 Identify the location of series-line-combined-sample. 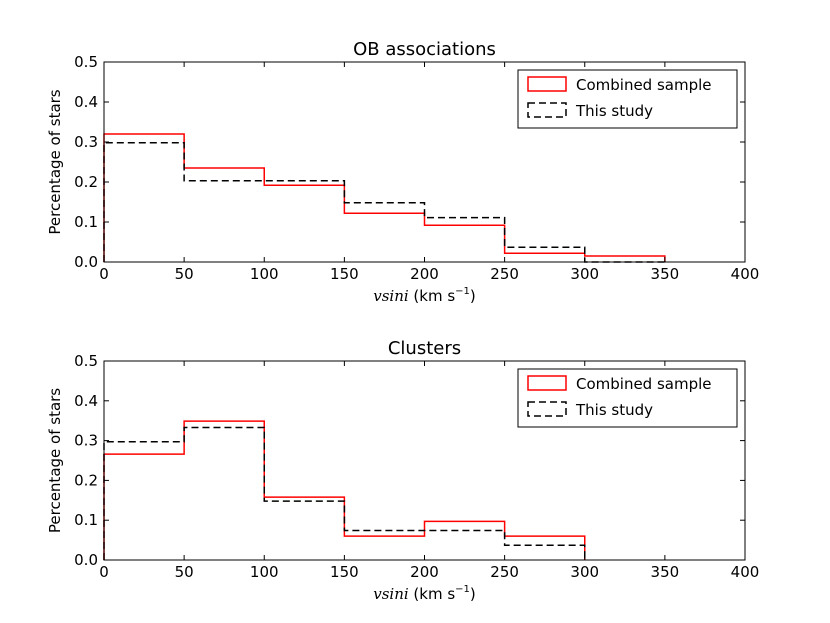
(384, 197).